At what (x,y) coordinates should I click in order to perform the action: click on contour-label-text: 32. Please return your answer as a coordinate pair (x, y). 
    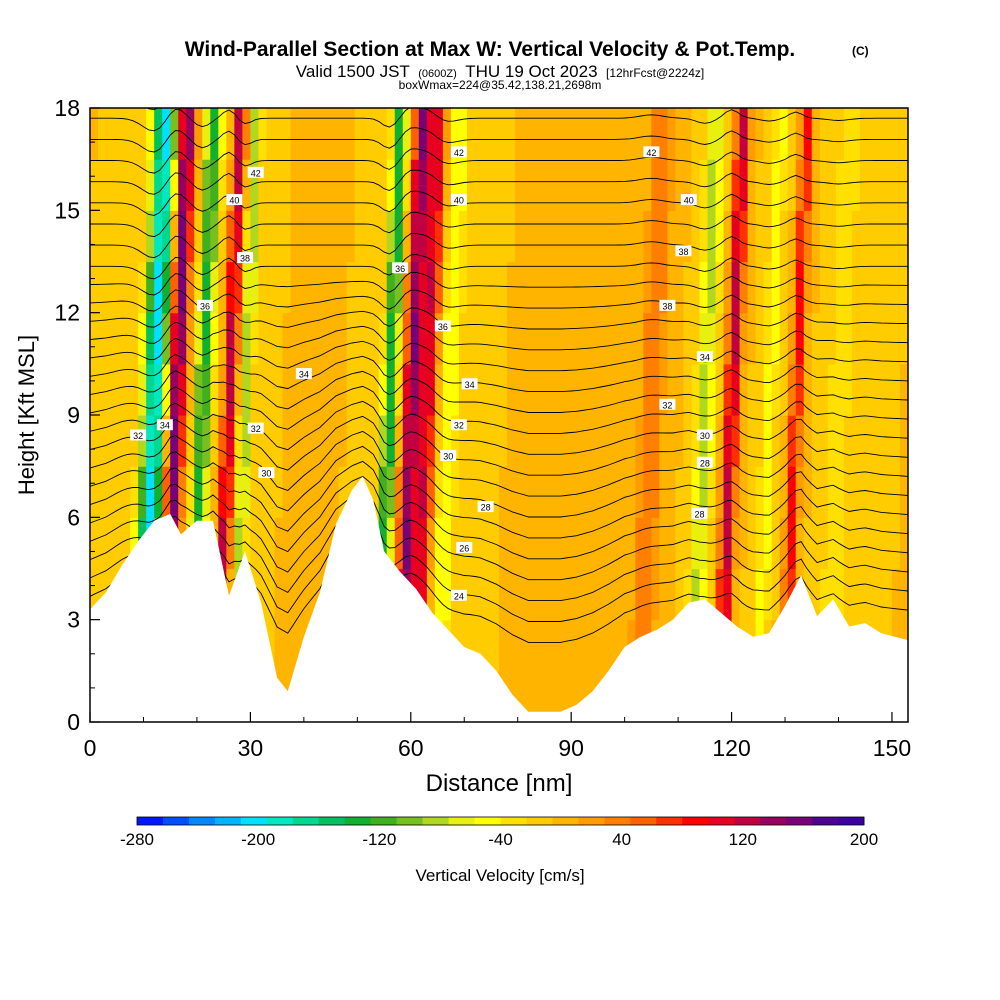
    Looking at the image, I should click on (667, 405).